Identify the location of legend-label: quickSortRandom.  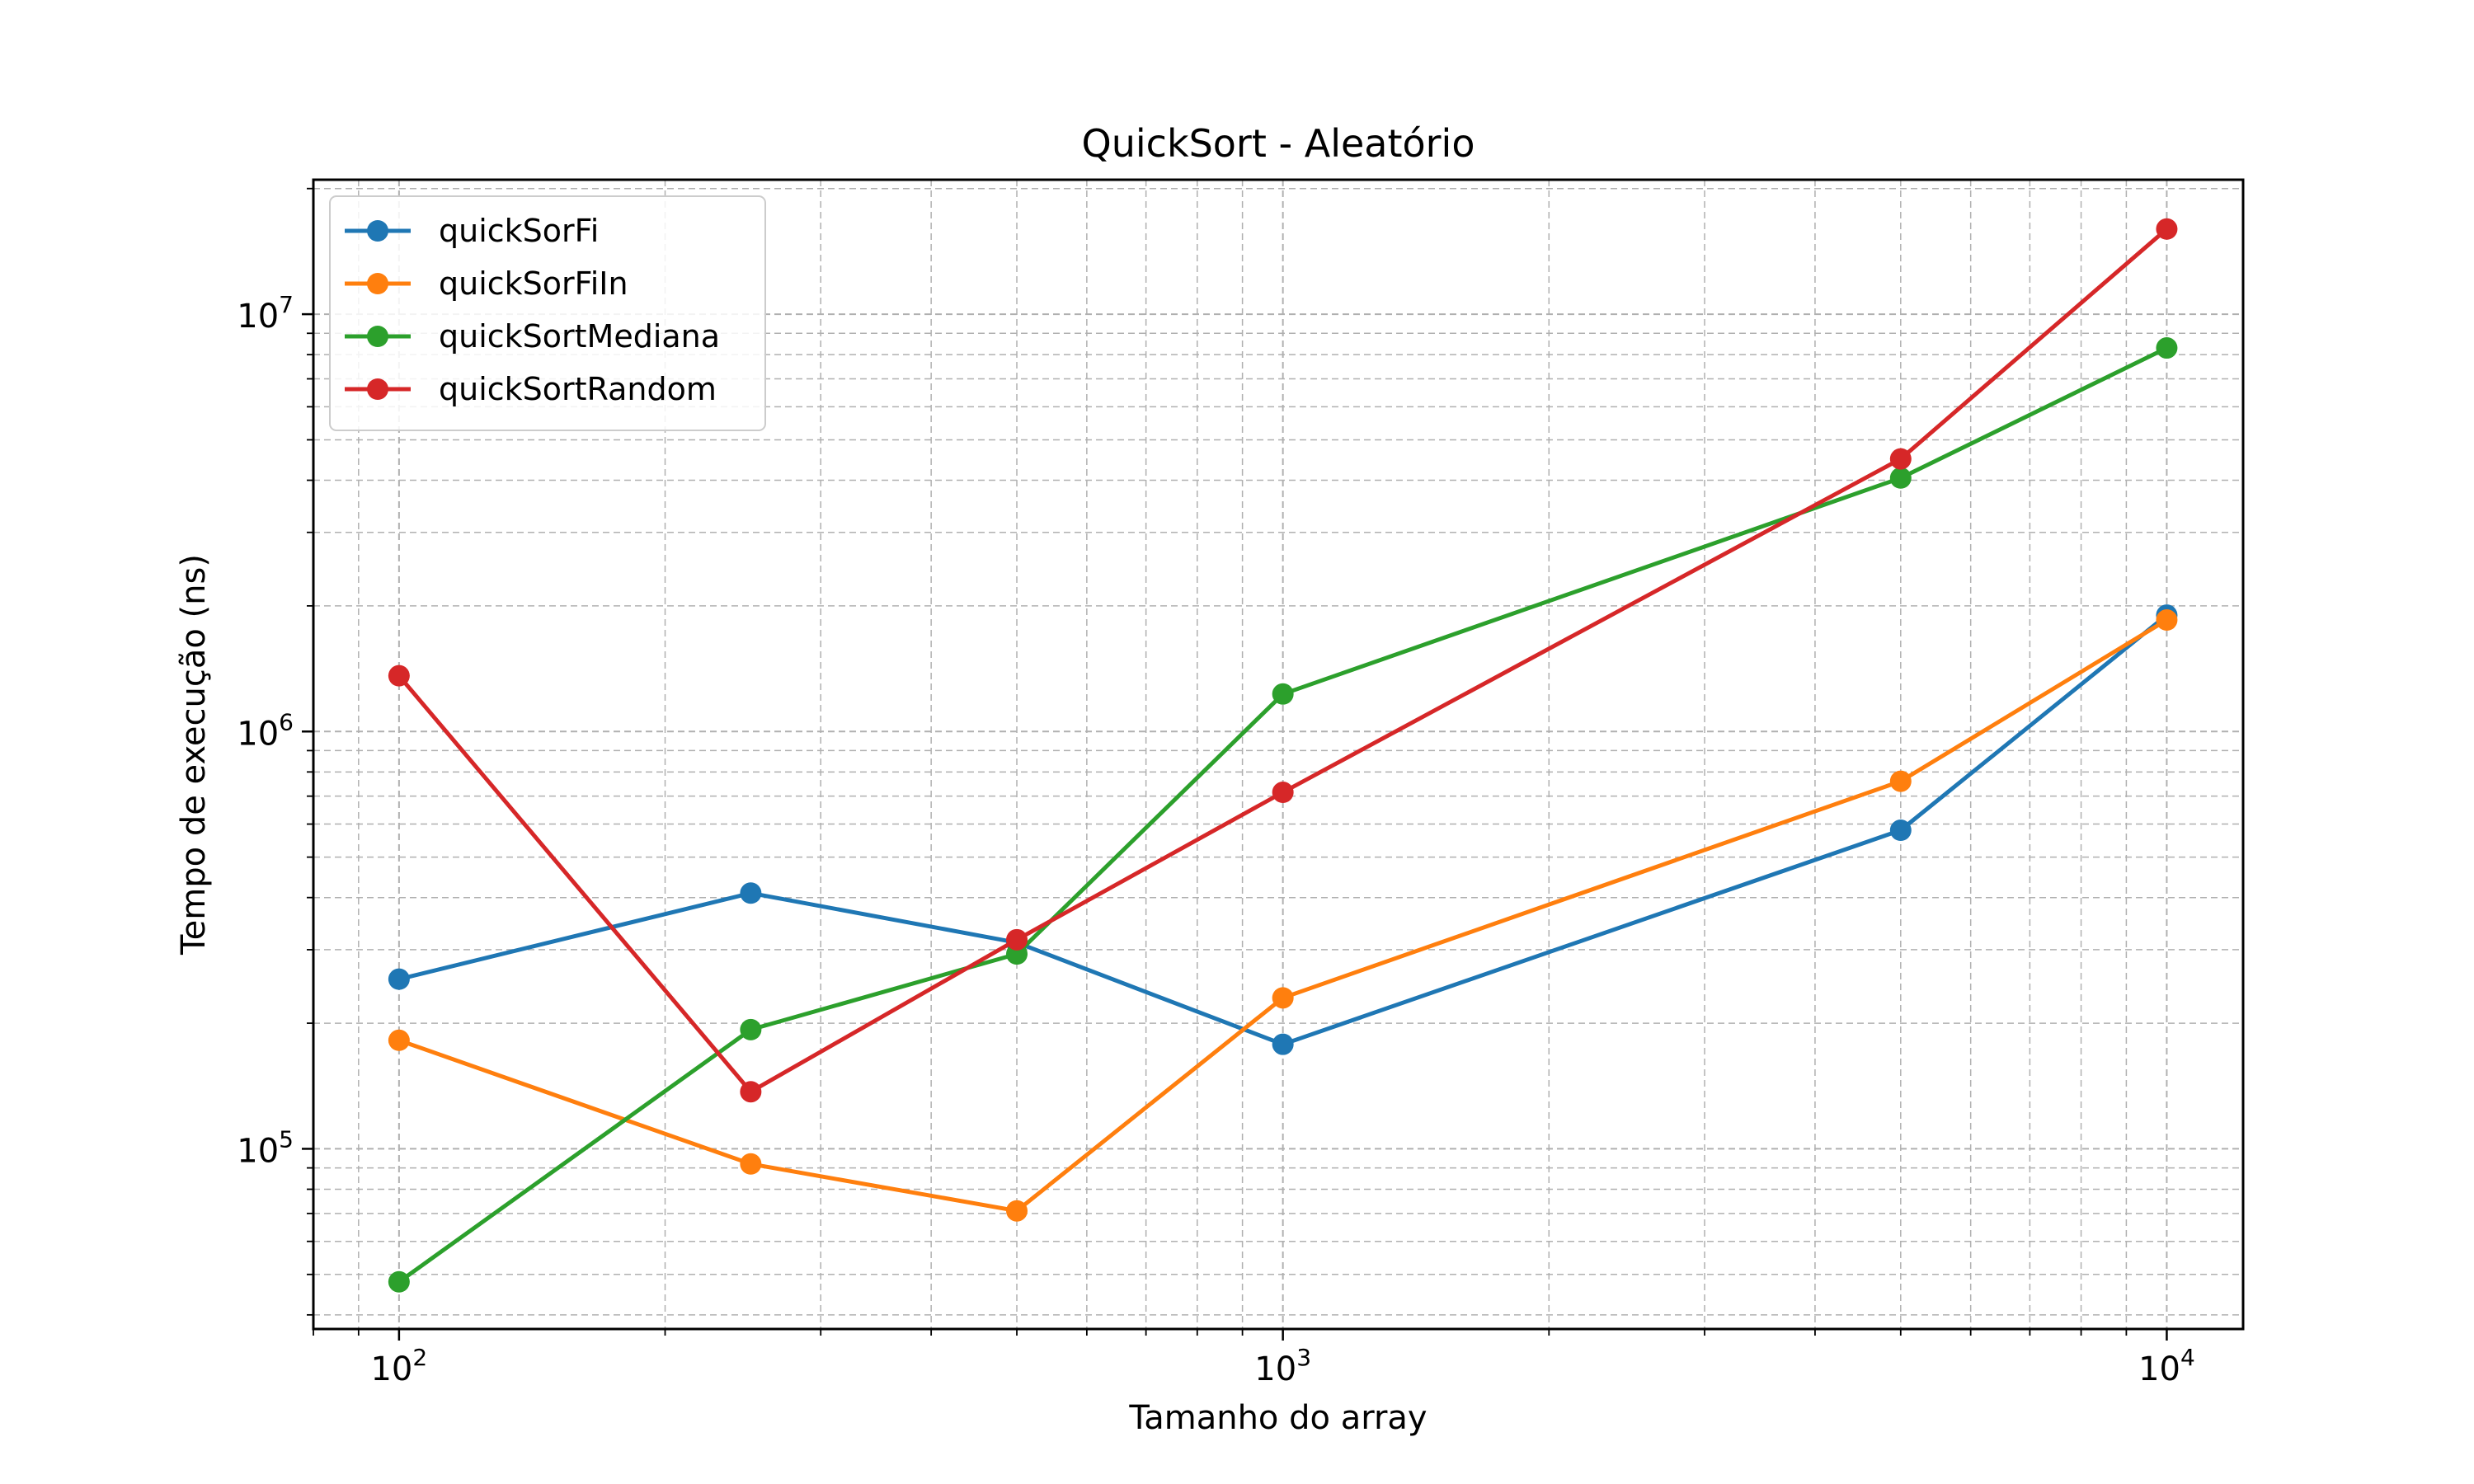
(578, 389).